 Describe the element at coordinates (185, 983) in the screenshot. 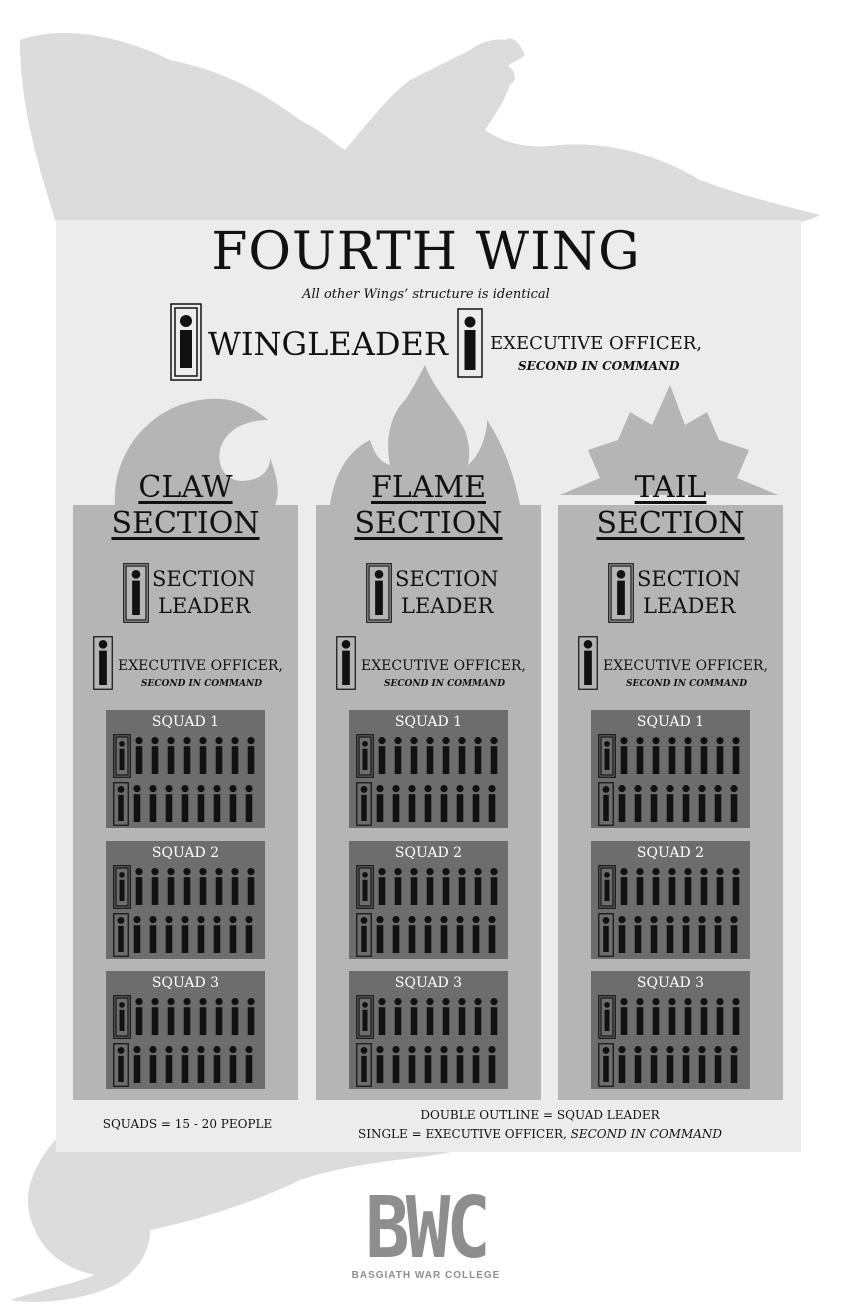

I see `squad-label: SQUAD 3` at that location.